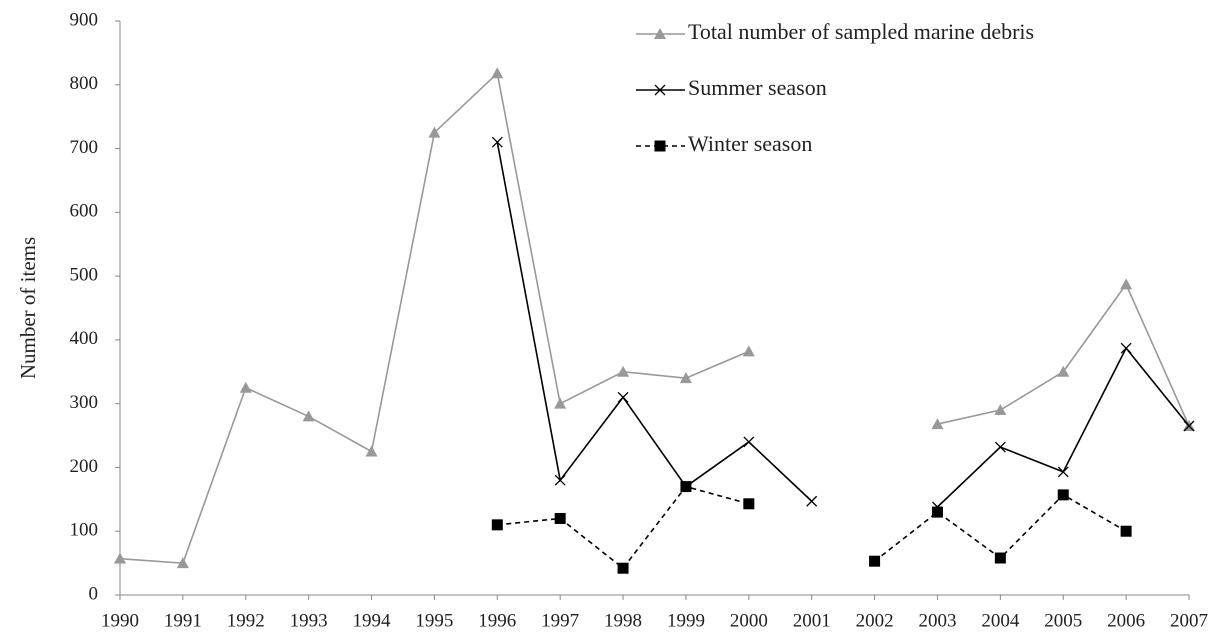 Image resolution: width=1229 pixels, height=635 pixels. Describe the element at coordinates (94, 593) in the screenshot. I see `y-tick-label: 0` at that location.